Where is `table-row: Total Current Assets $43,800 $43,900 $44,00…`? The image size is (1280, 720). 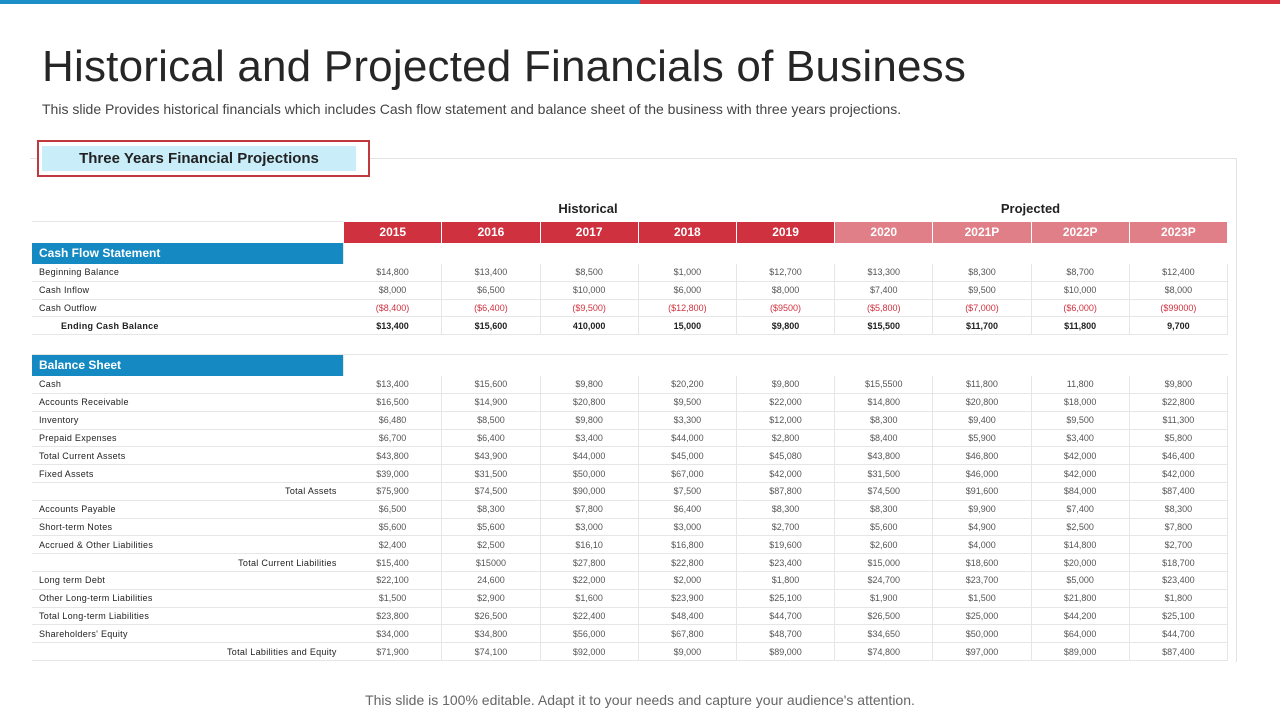 table-row: Total Current Assets $43,800 $43,900 $44,00… is located at coordinates (630, 456).